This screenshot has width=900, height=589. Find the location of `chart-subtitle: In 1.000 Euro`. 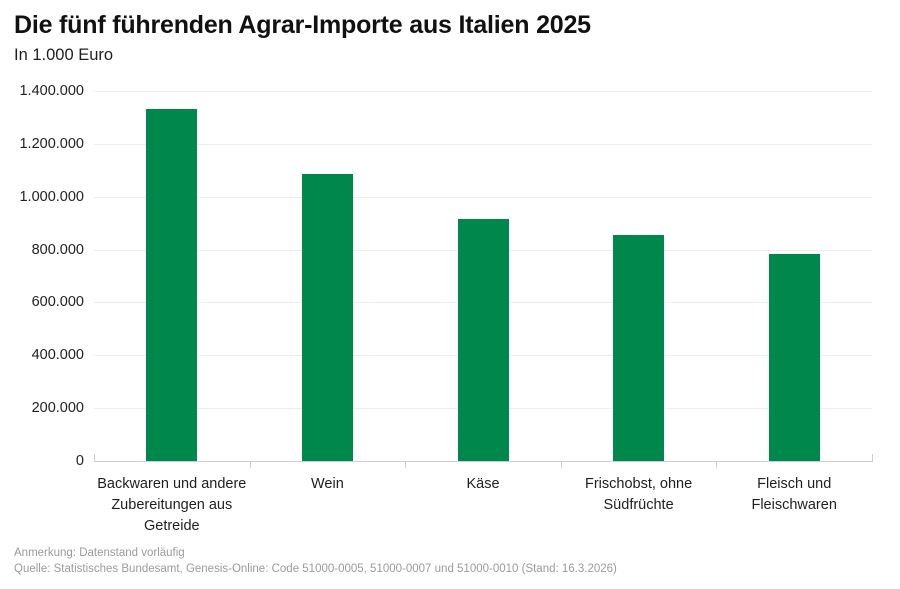

chart-subtitle: In 1.000 Euro is located at coordinates (64, 55).